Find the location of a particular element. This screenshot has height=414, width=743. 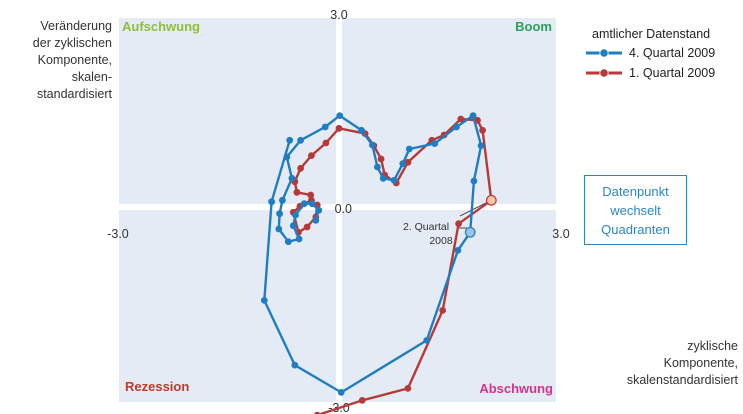

quadrant-top-right is located at coordinates (449, 111).